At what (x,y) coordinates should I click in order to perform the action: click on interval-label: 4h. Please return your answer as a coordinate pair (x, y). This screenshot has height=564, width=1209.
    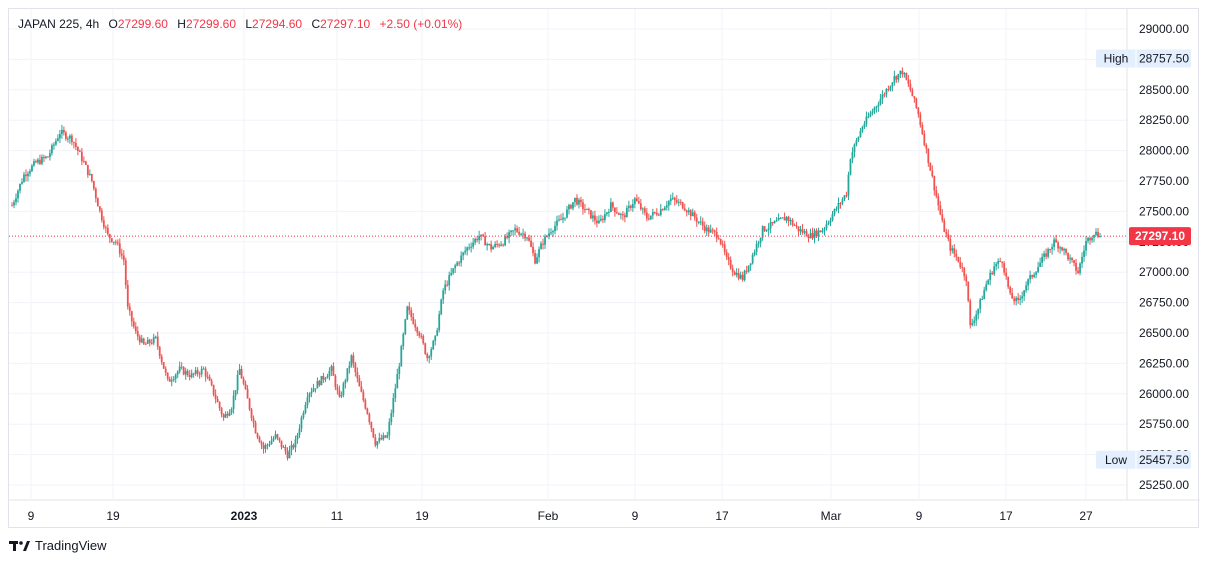
    Looking at the image, I should click on (92, 24).